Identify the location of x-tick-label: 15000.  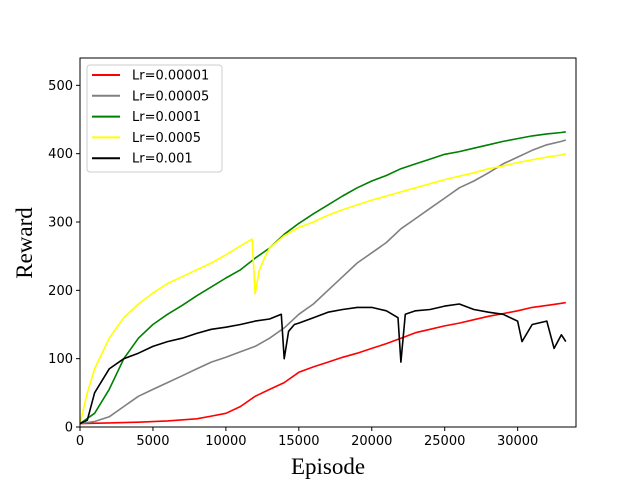
(298, 441).